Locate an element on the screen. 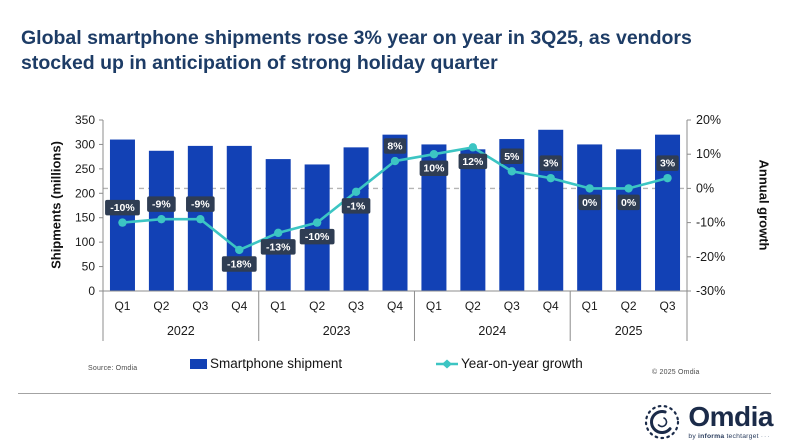  line-diamond-legend-icon is located at coordinates (447, 363).